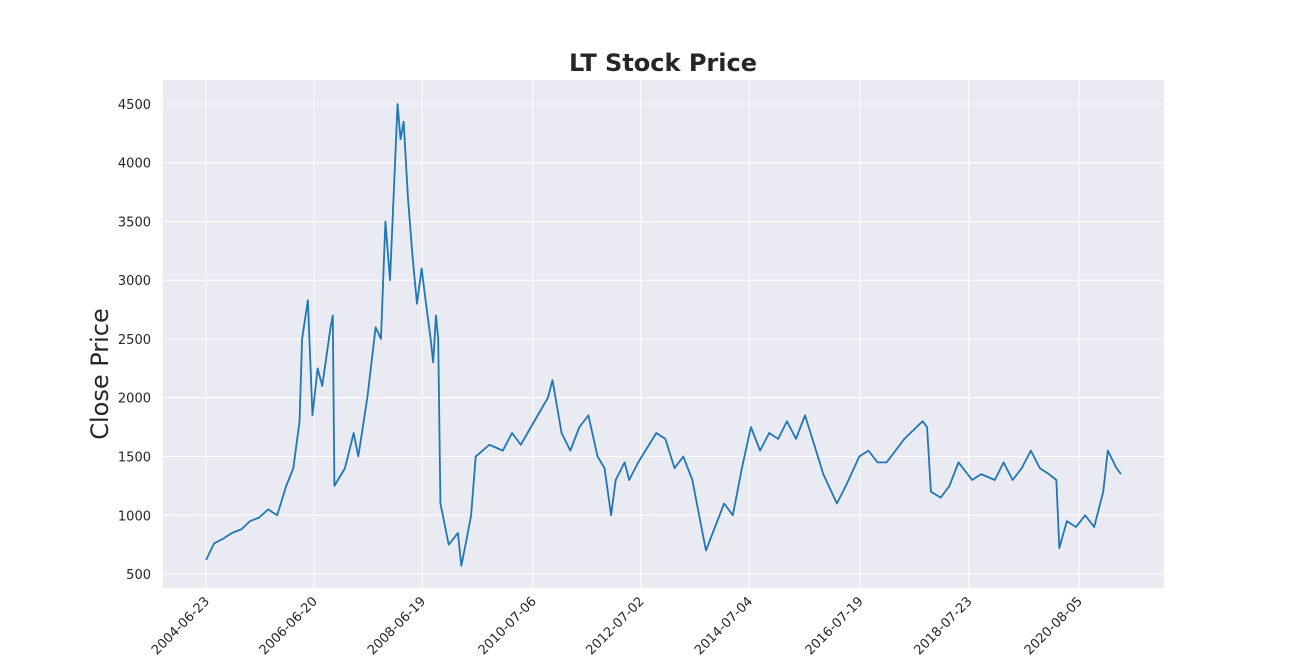  What do you see at coordinates (134, 281) in the screenshot?
I see `y-tick-label: 3000` at bounding box center [134, 281].